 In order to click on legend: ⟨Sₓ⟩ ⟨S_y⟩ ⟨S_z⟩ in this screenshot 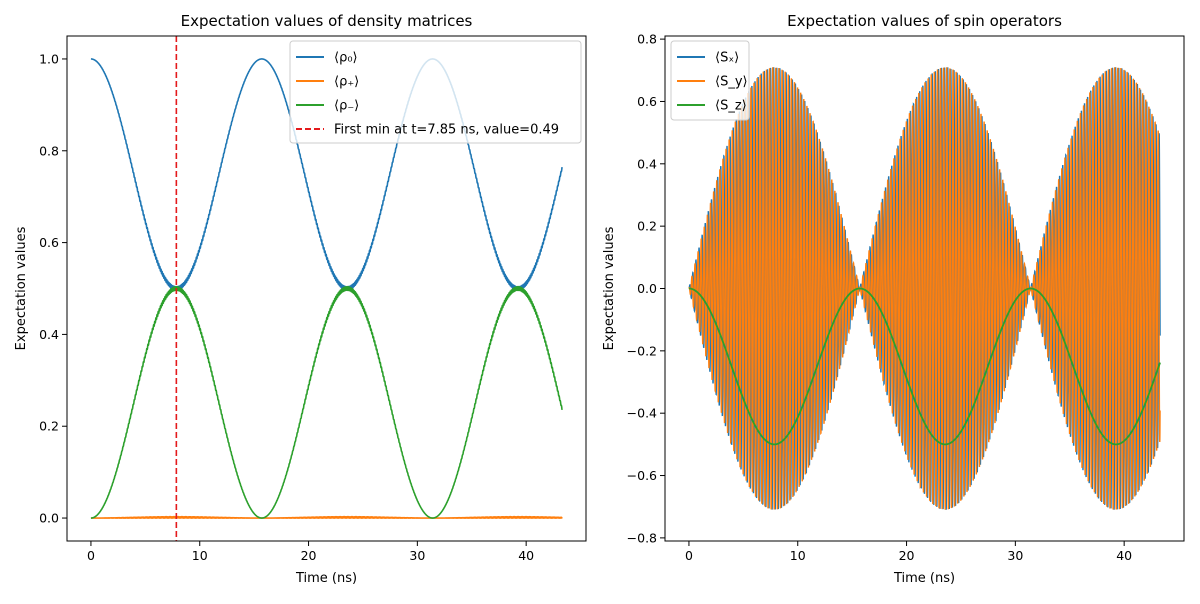, I will do `click(710, 80)`.